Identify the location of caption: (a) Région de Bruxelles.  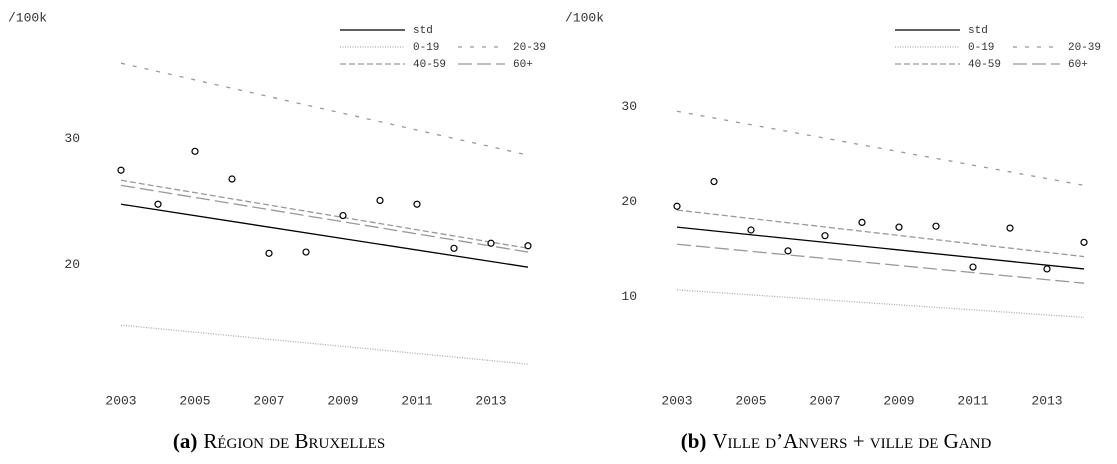
(279, 441).